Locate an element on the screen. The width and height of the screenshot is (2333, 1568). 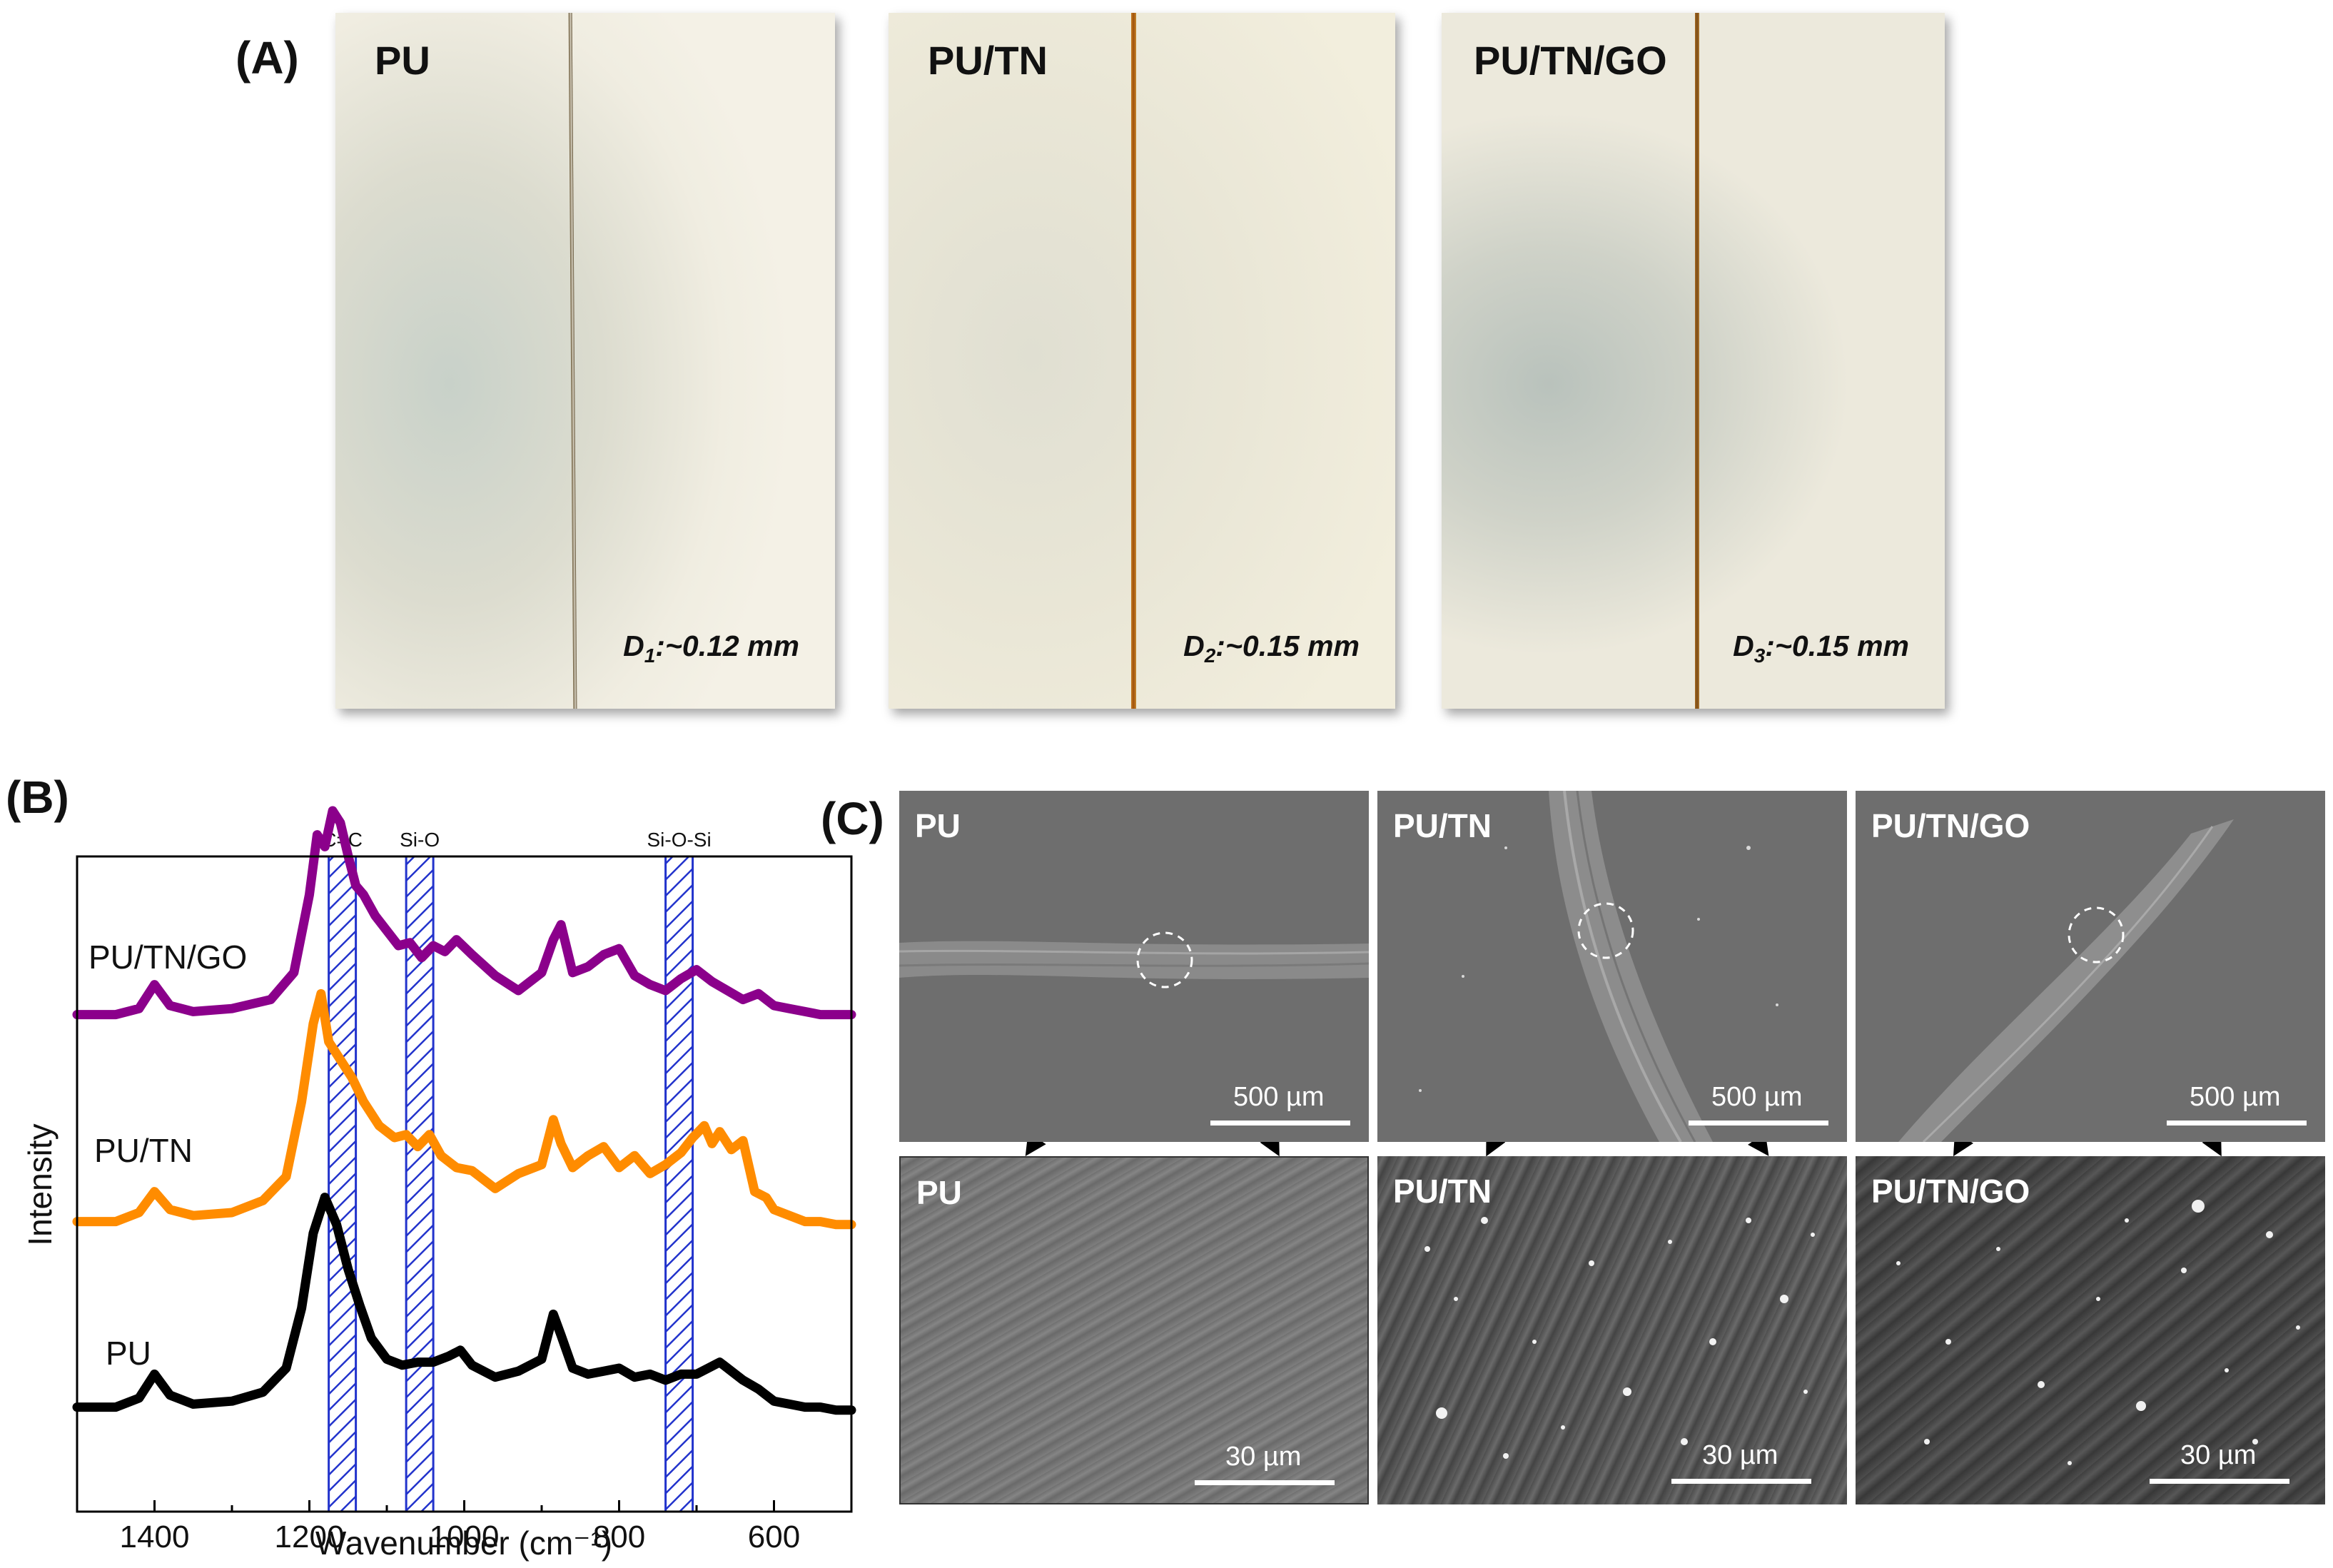
x-tick-label: 1400 is located at coordinates (155, 1536).